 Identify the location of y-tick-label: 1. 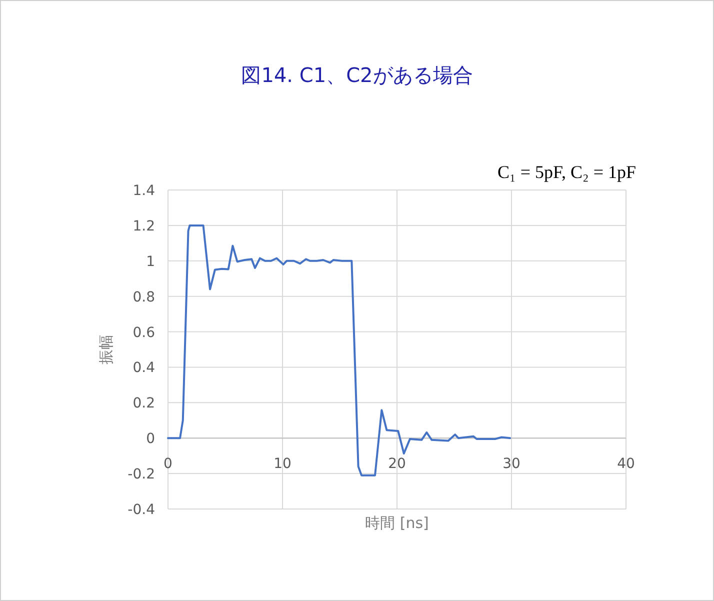
(150, 262).